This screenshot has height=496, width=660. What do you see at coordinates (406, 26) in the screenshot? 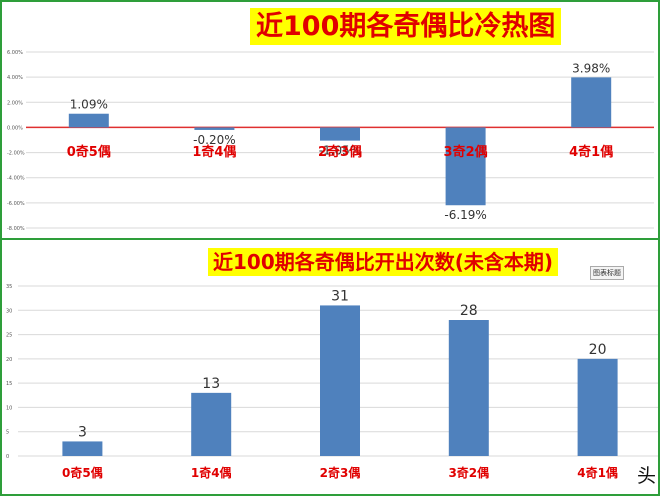
I see `top-chart-title: 近100期各奇偶比冷热图` at bounding box center [406, 26].